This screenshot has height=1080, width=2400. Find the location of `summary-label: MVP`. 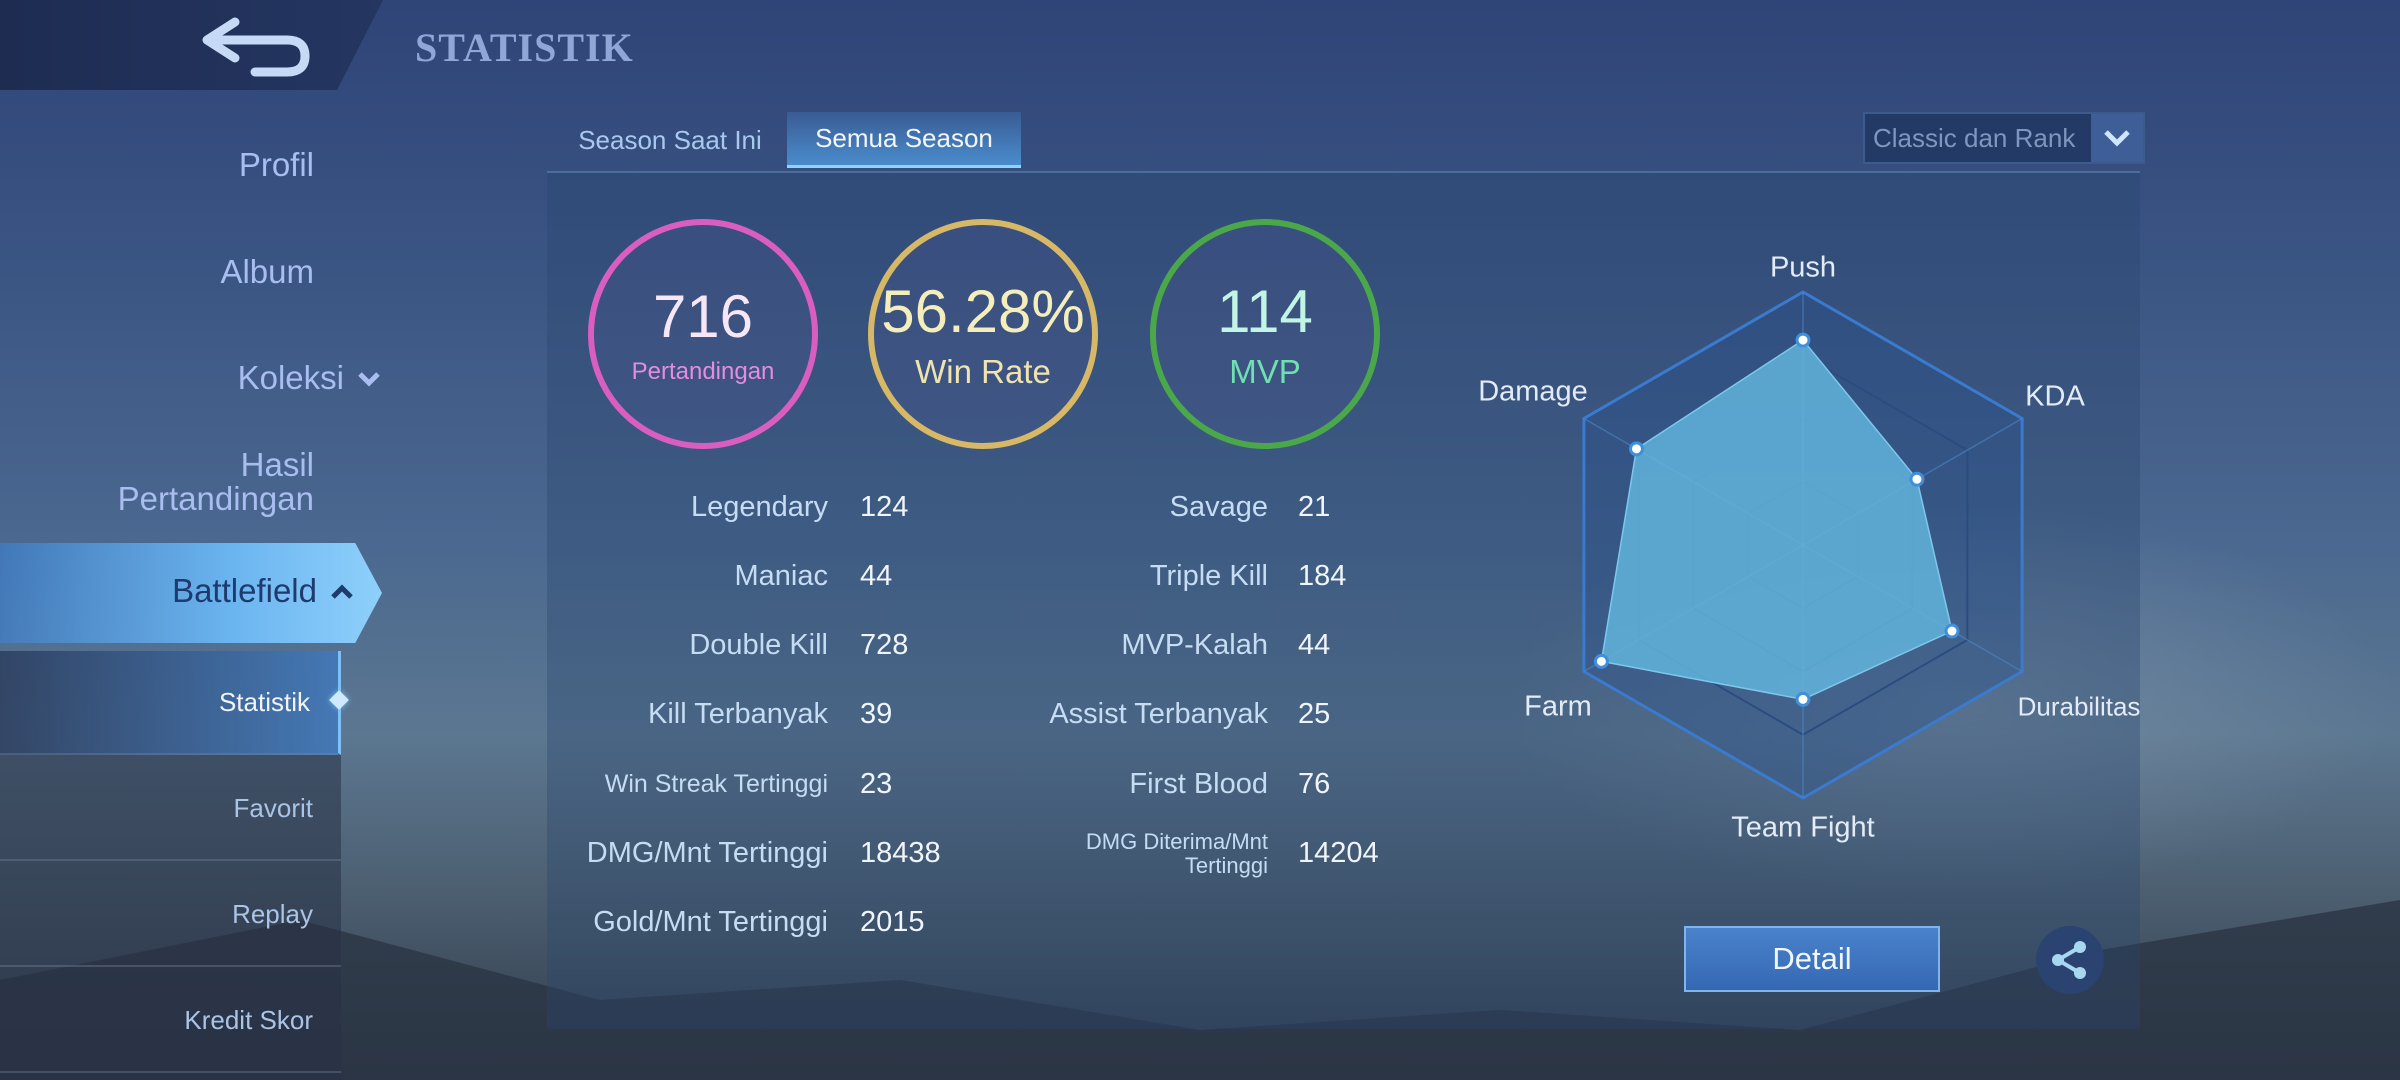

summary-label: MVP is located at coordinates (1265, 371).